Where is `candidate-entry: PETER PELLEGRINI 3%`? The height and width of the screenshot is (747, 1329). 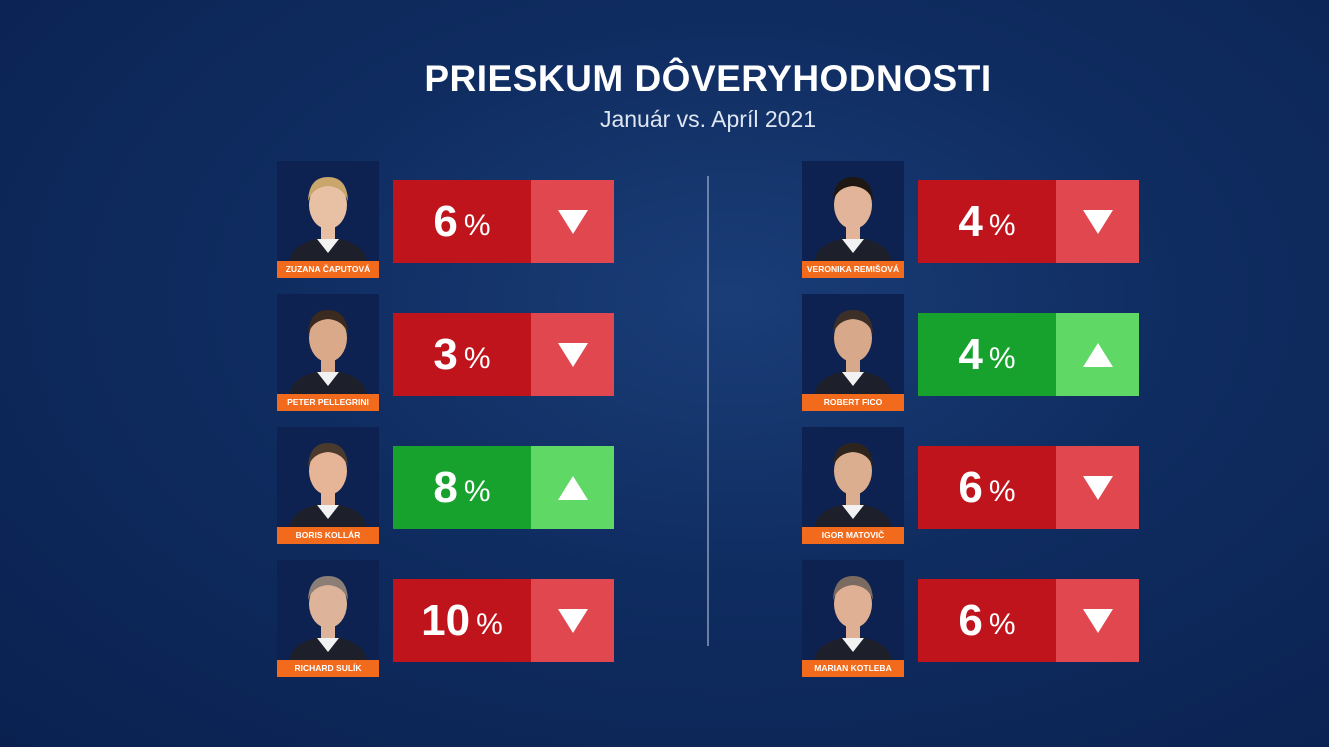 candidate-entry: PETER PELLEGRINI 3% is located at coordinates (447, 354).